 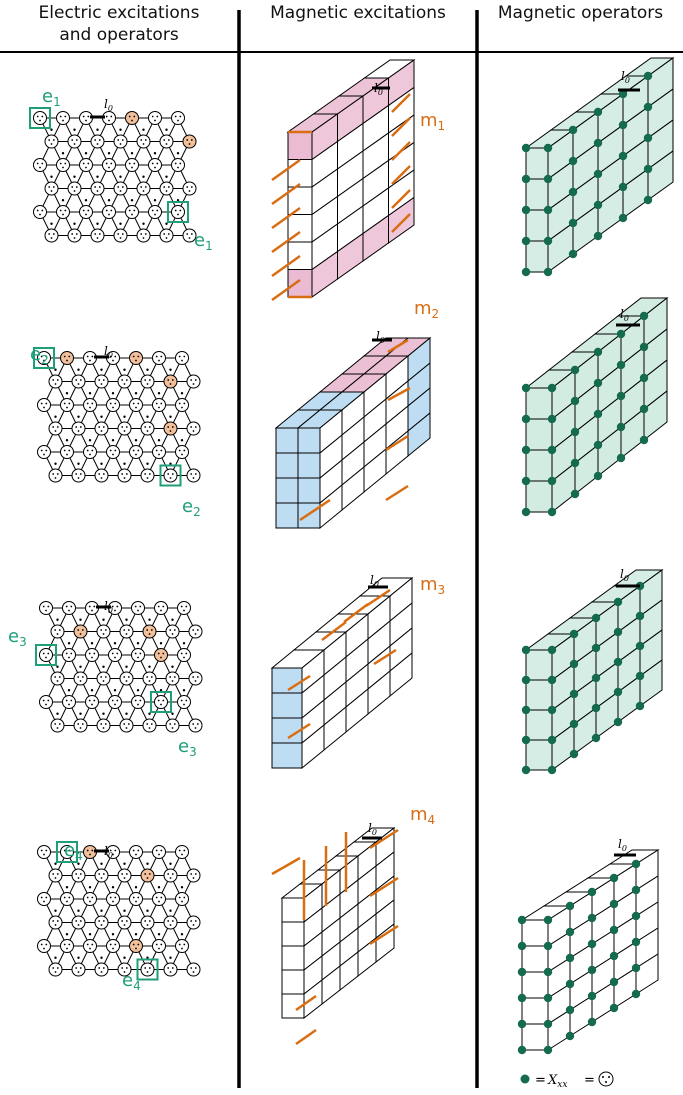 What do you see at coordinates (380, 337) in the screenshot?
I see `length-label-r2c2: l0` at bounding box center [380, 337].